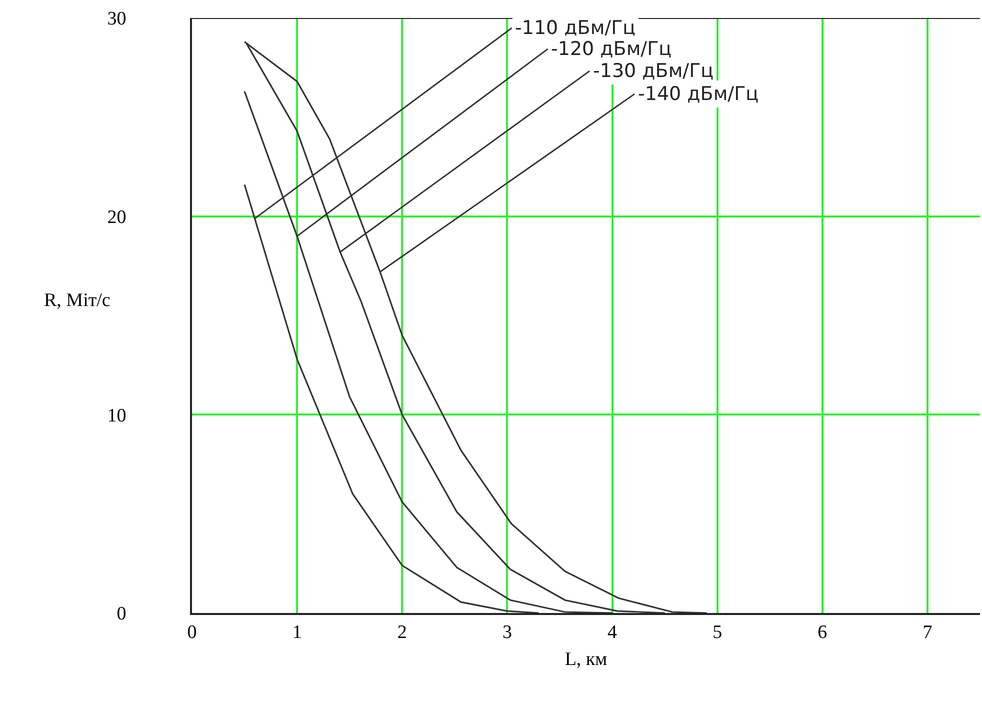 The height and width of the screenshot is (702, 982). What do you see at coordinates (121, 614) in the screenshot?
I see `y-tick-label: 0` at bounding box center [121, 614].